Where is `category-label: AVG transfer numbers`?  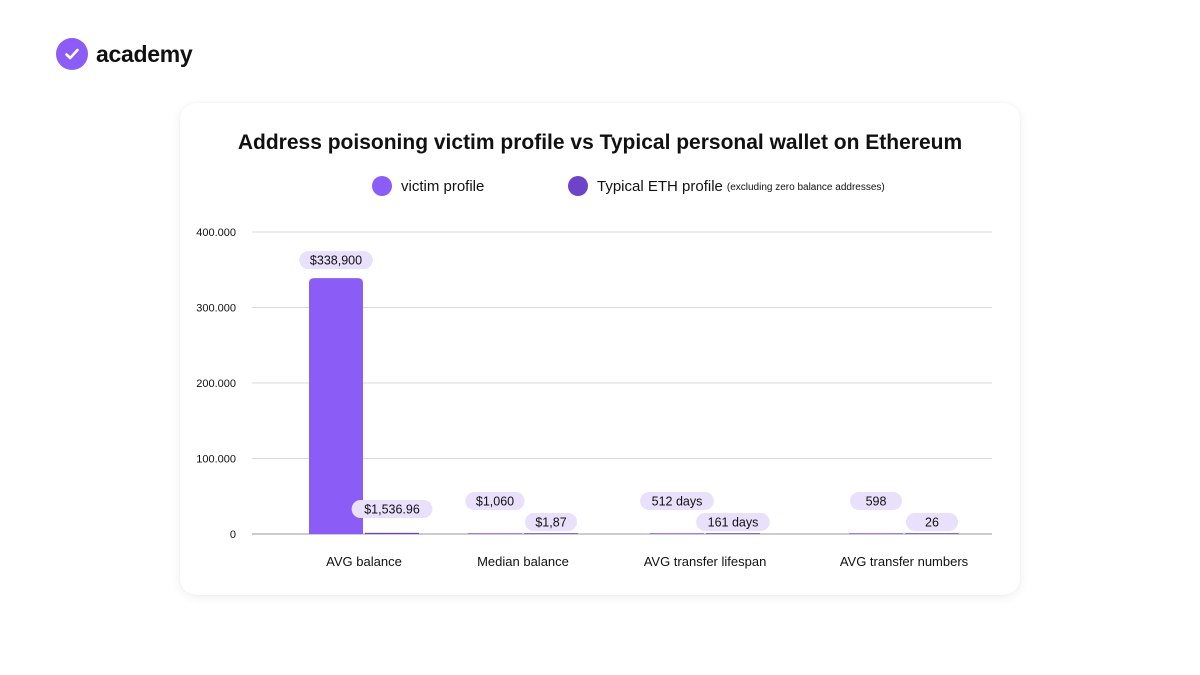 category-label: AVG transfer numbers is located at coordinates (904, 561).